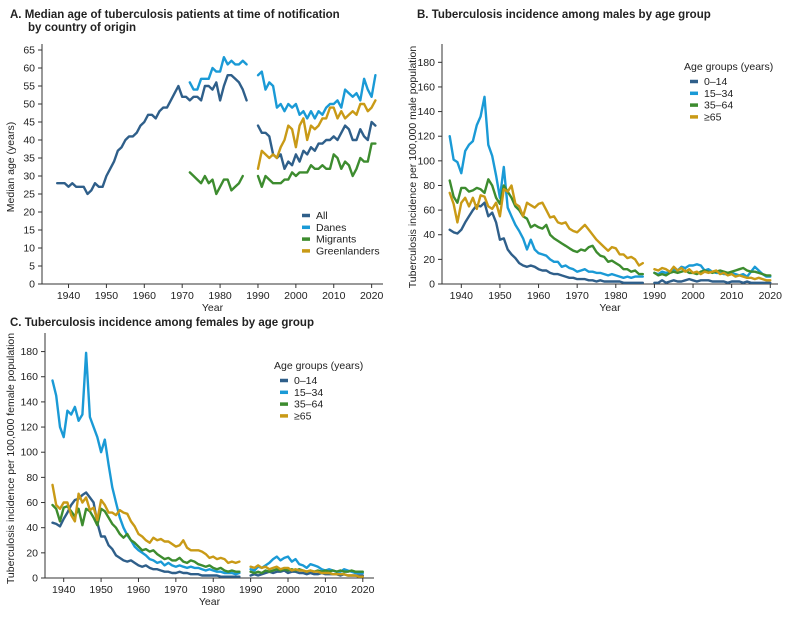 The image size is (800, 624). Describe the element at coordinates (316, 134) in the screenshot. I see `series-line-greenlanders` at that location.